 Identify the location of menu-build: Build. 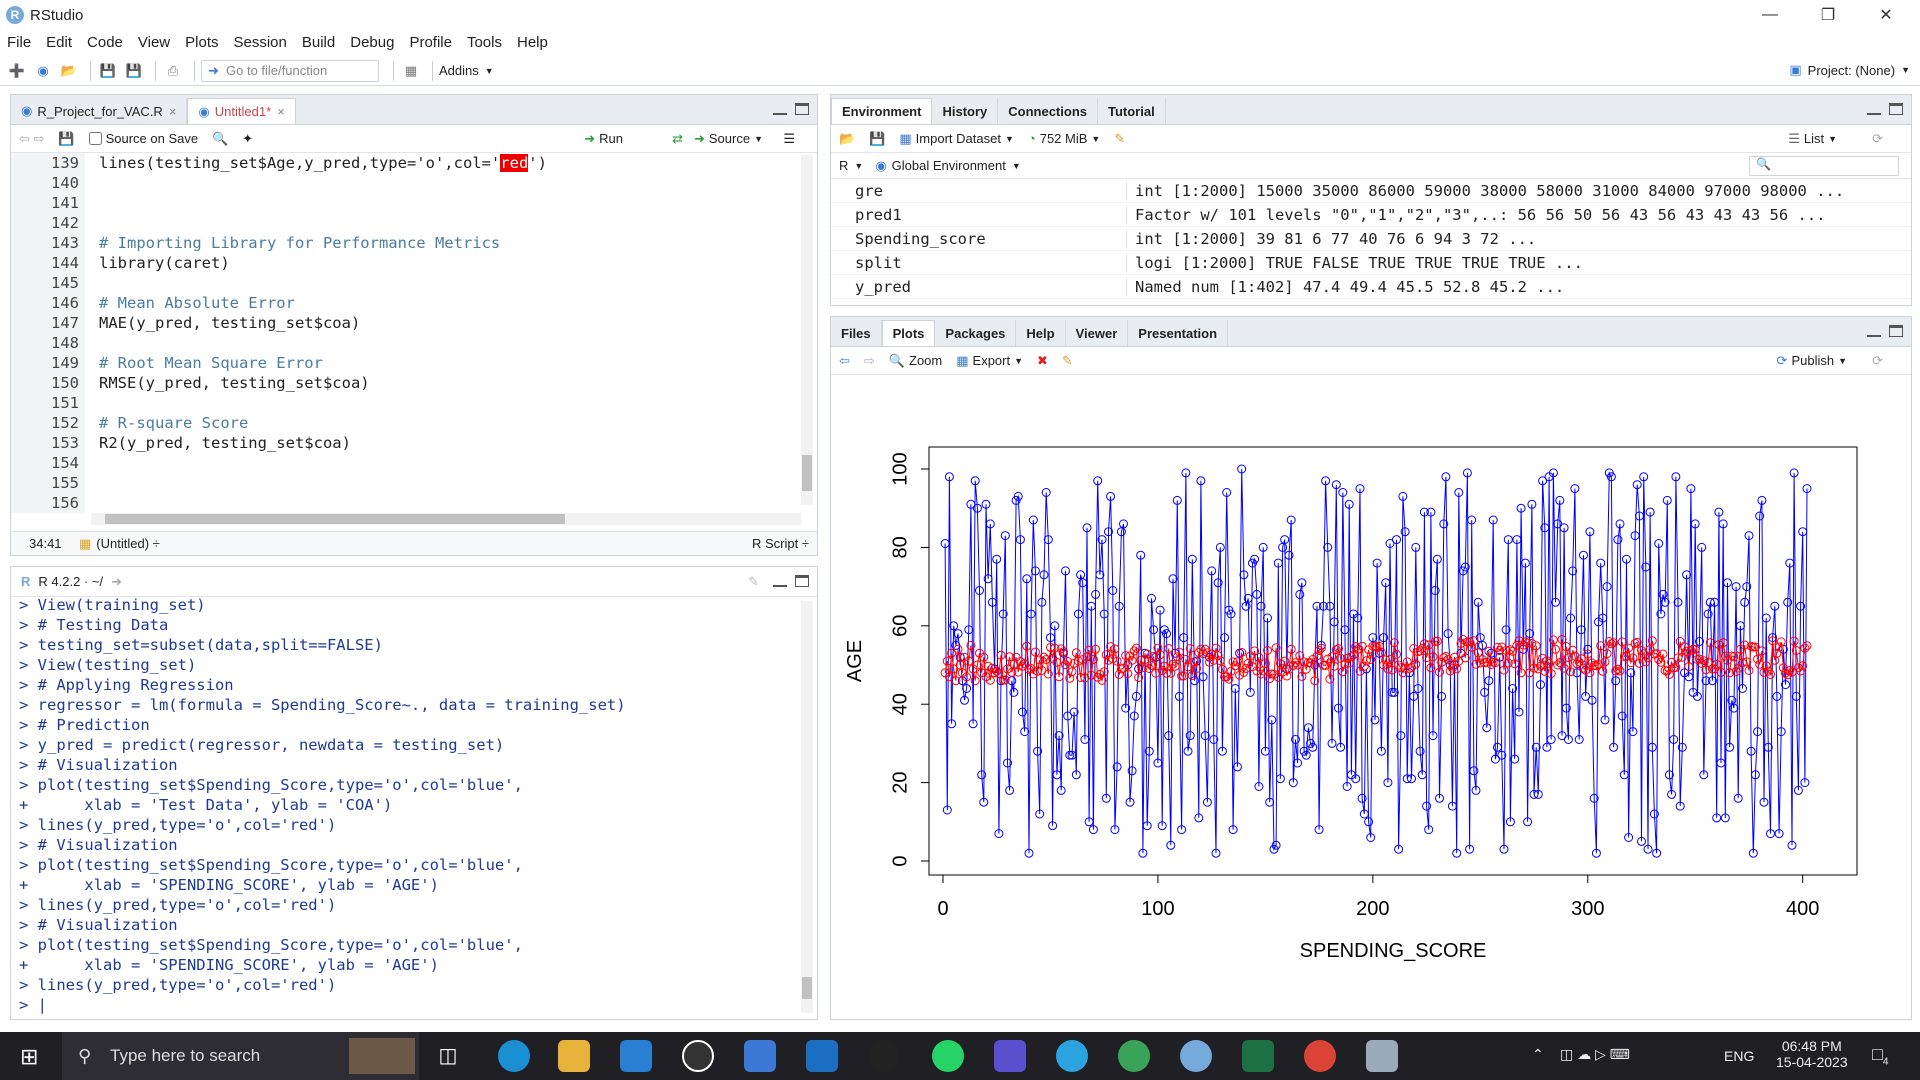
(318, 42).